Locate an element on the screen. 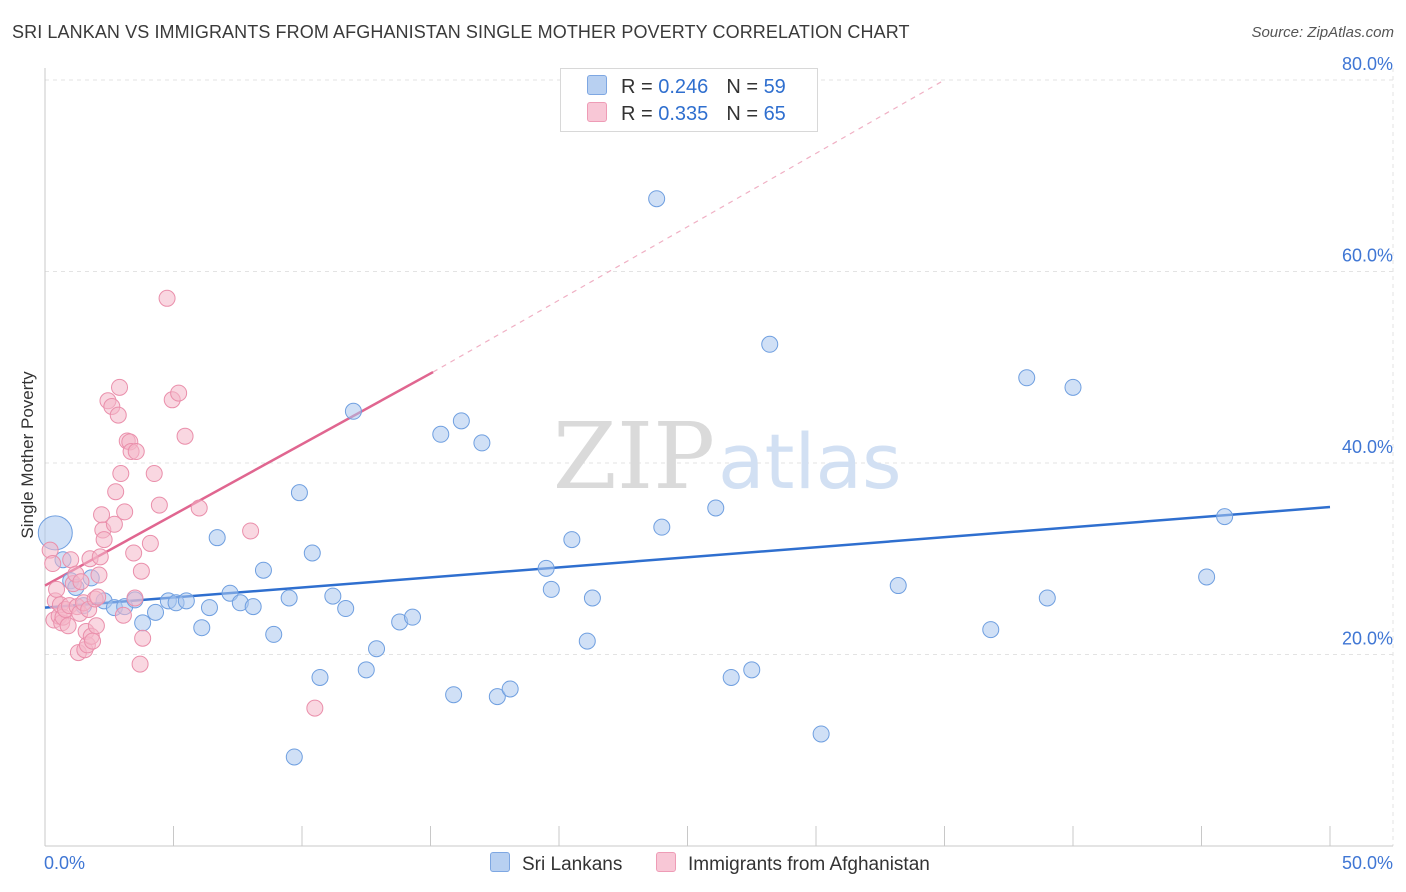 The image size is (1406, 892). legend-n-value: 65 is located at coordinates (774, 114).